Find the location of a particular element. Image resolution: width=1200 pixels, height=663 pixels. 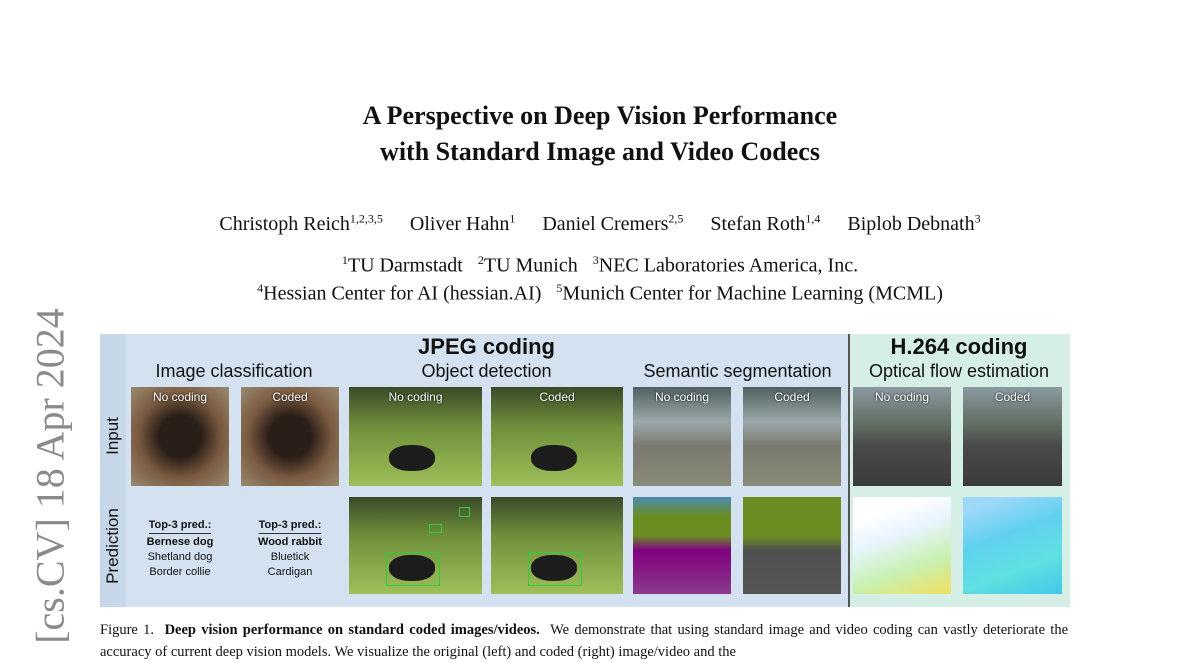

detection-coded is located at coordinates (557, 545).